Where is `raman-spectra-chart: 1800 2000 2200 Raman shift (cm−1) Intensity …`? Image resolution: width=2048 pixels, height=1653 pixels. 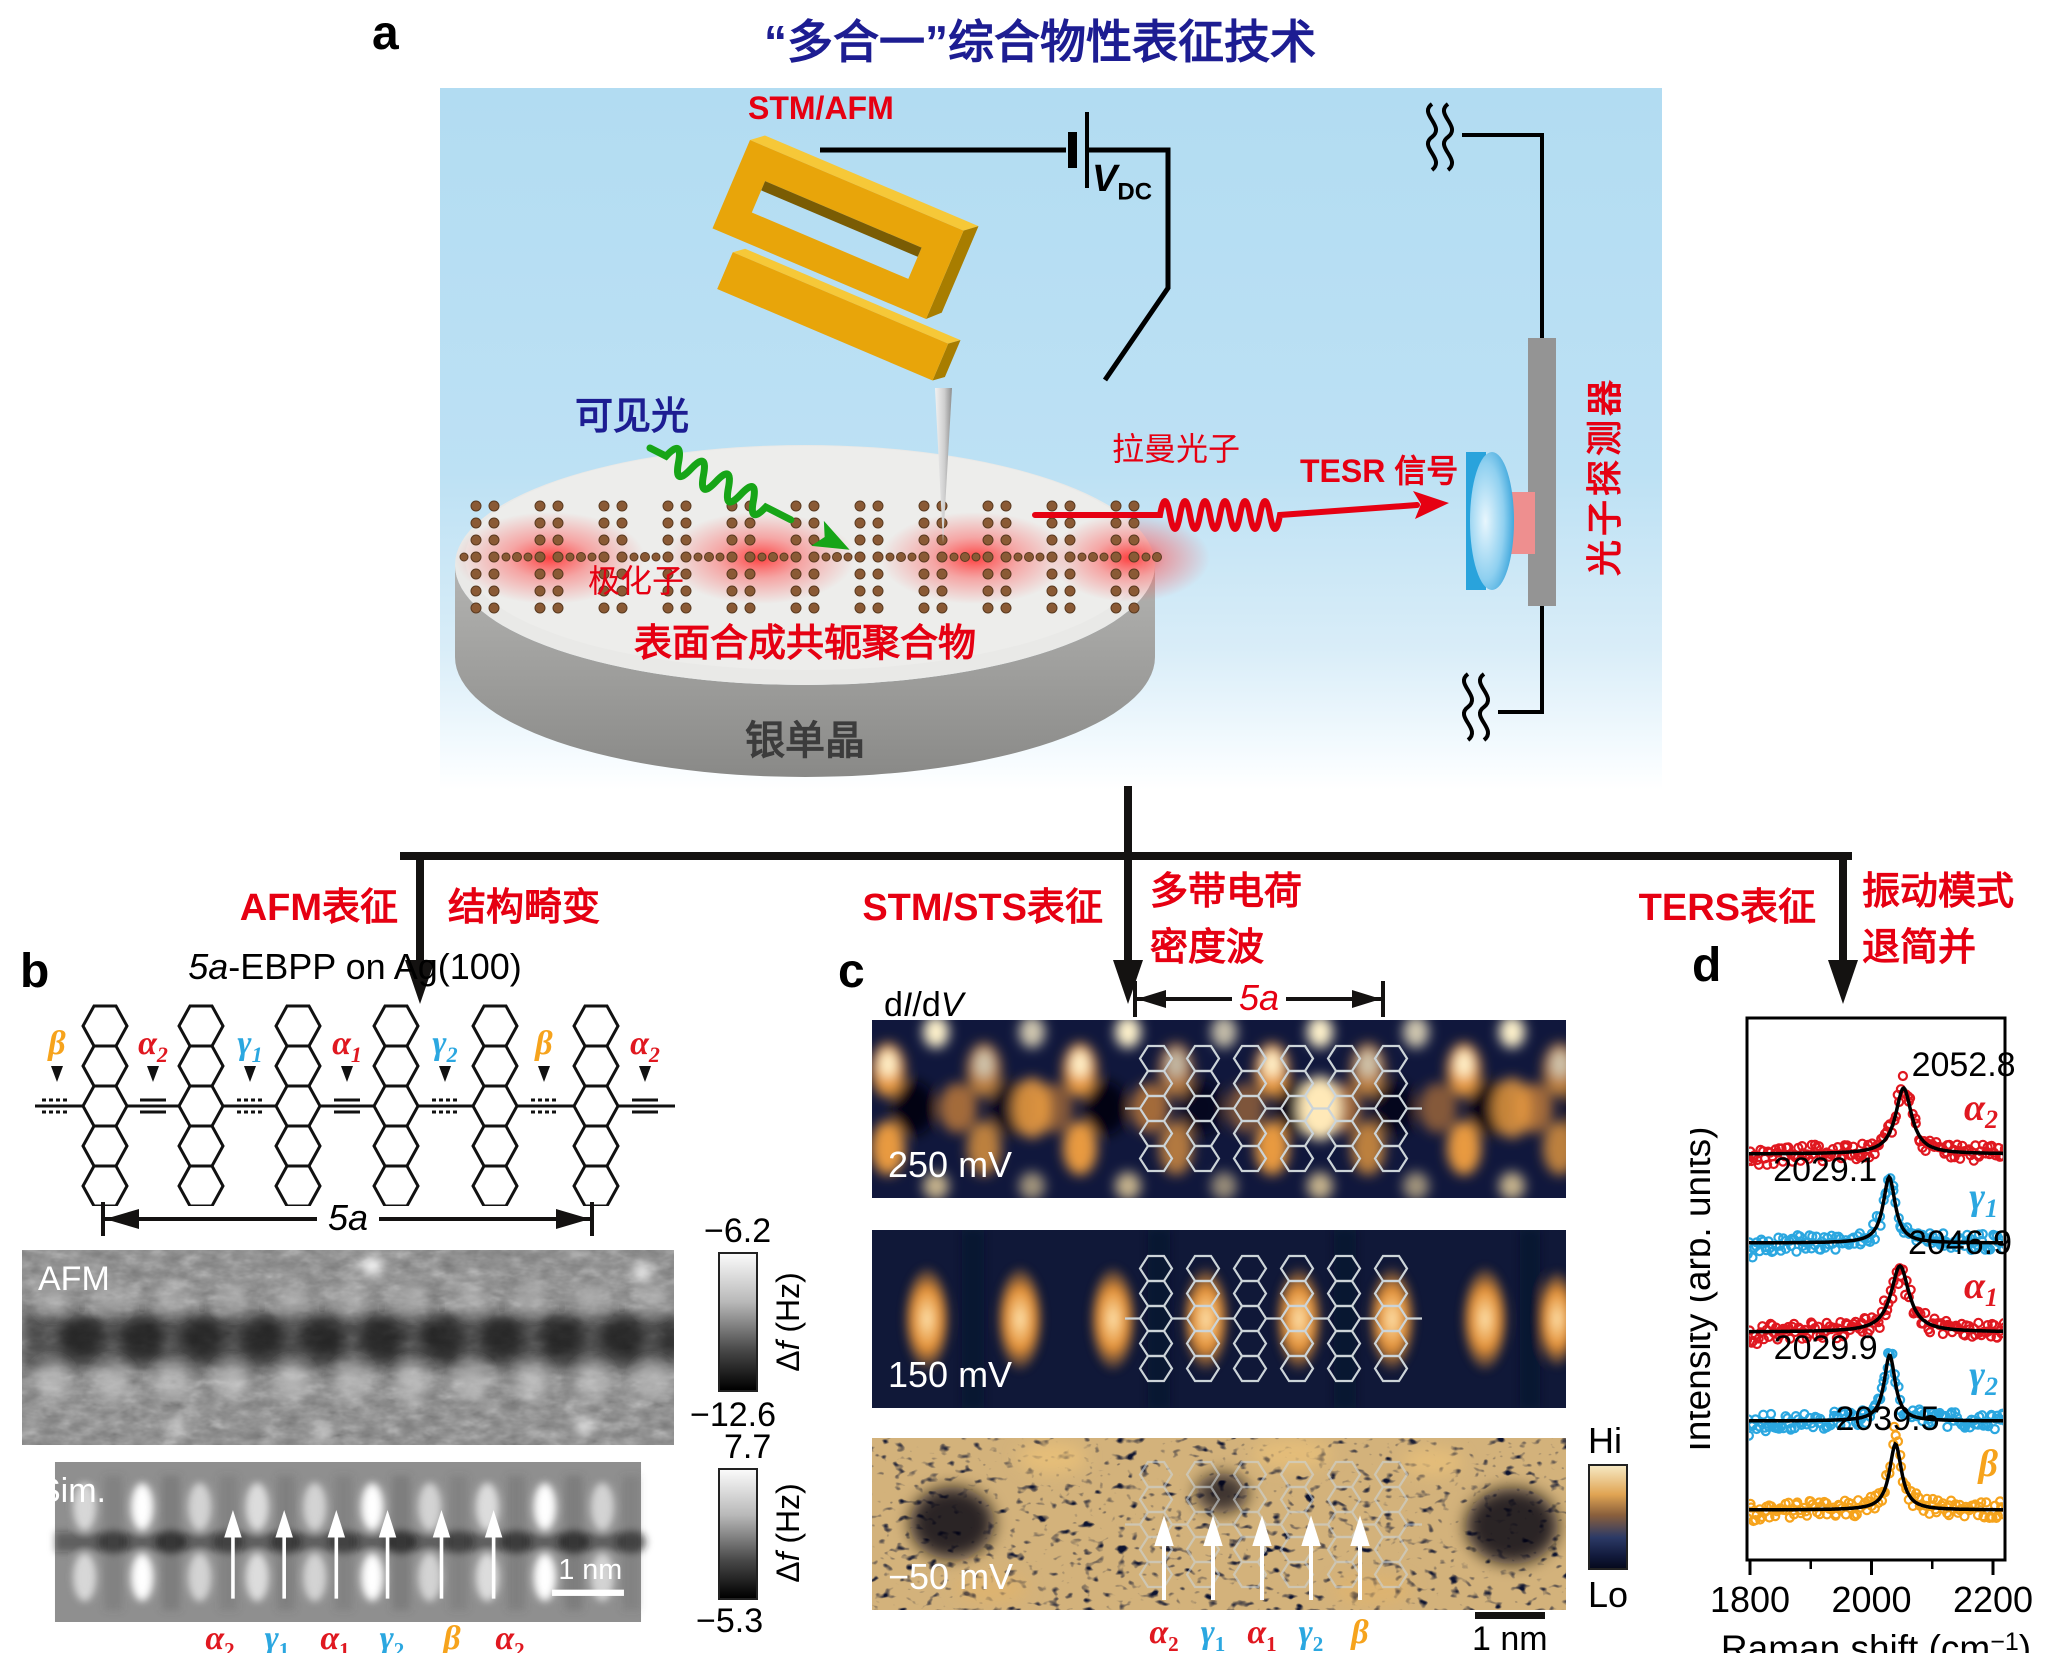 raman-spectra-chart: 1800 2000 2200 Raman shift (cm−1) Intensity … is located at coordinates (1861, 1334).